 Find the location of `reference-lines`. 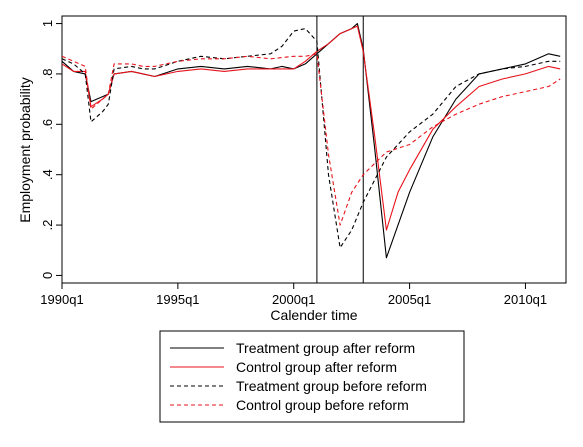

reference-lines is located at coordinates (340, 149).